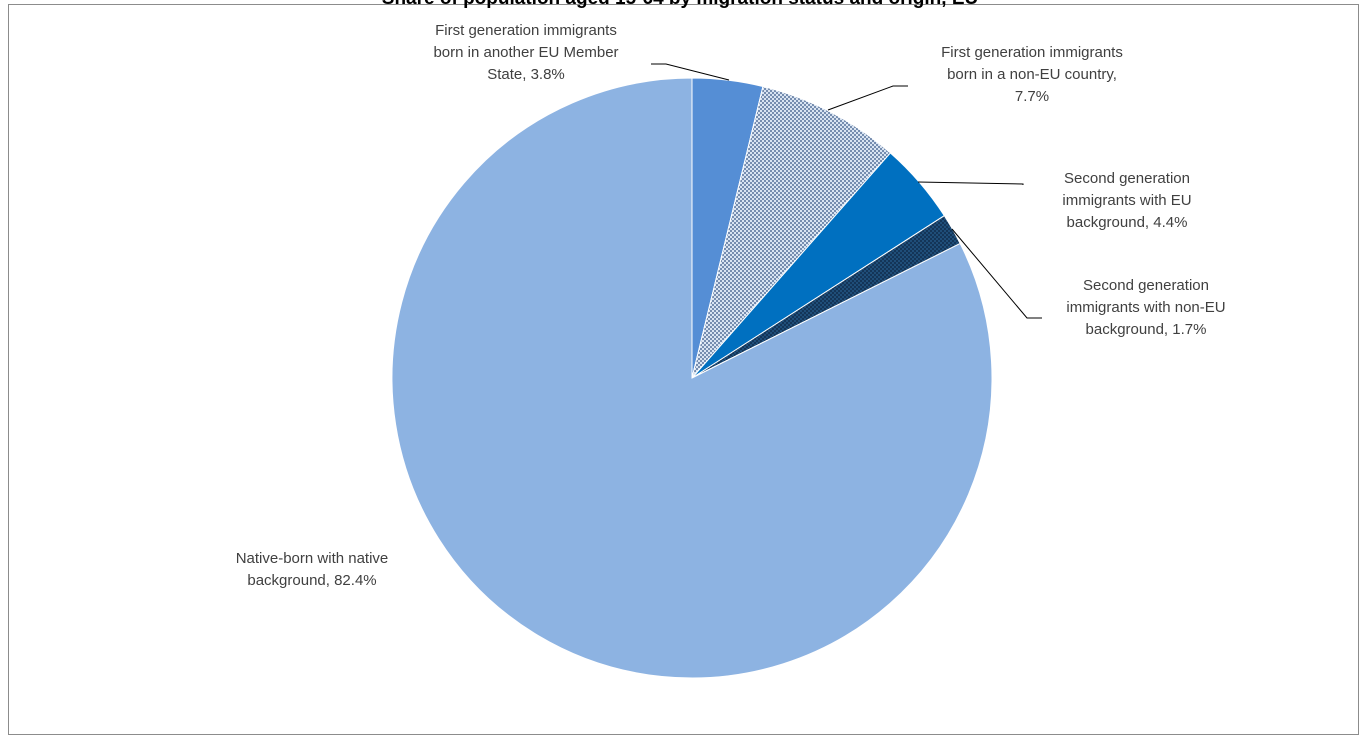  Describe the element at coordinates (791, 232) in the screenshot. I see `pie-slice-first-gen-non-eu` at that location.